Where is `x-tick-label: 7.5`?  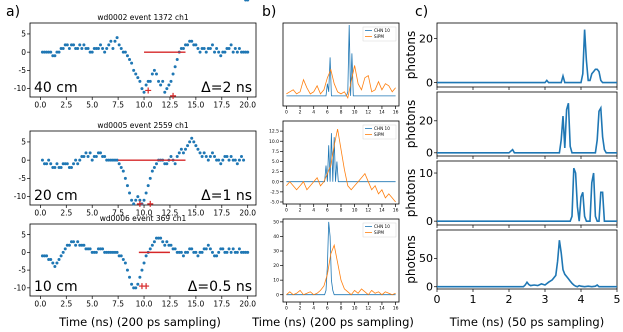 x-tick-label: 7.5 is located at coordinates (118, 105).